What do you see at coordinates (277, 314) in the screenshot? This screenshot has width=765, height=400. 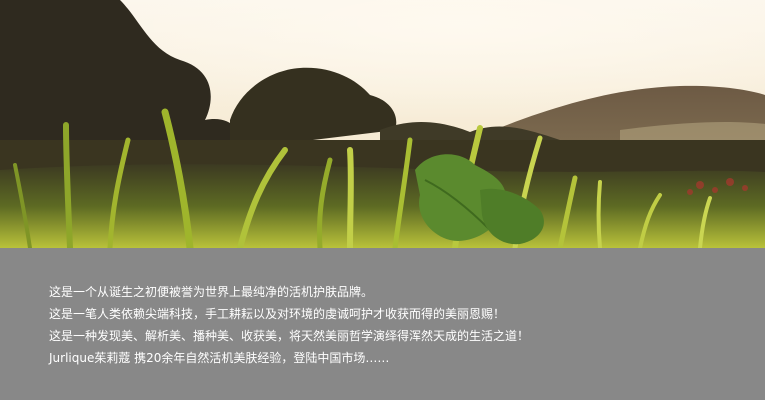 I see `caption-line-2: 这是一笔人类依赖尖端科技，手工耕耘以及对环境的虔诚呵护才收获而得的美丽恩赐！` at bounding box center [277, 314].